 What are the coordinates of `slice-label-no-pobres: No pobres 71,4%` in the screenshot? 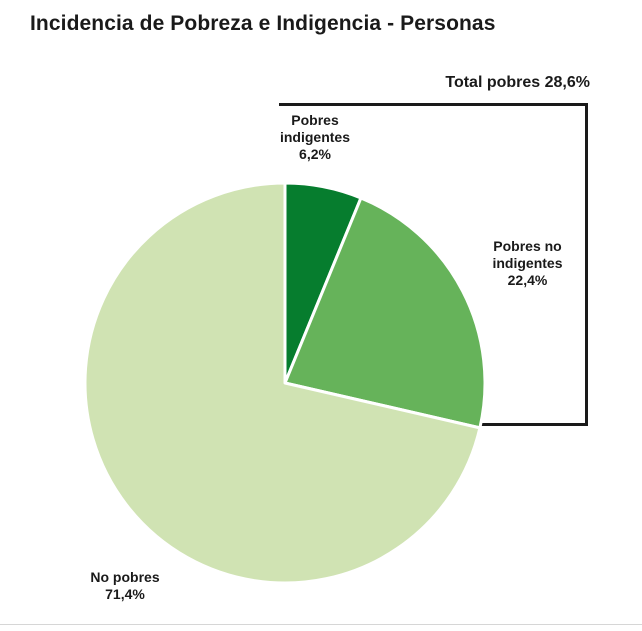 It's located at (125, 586).